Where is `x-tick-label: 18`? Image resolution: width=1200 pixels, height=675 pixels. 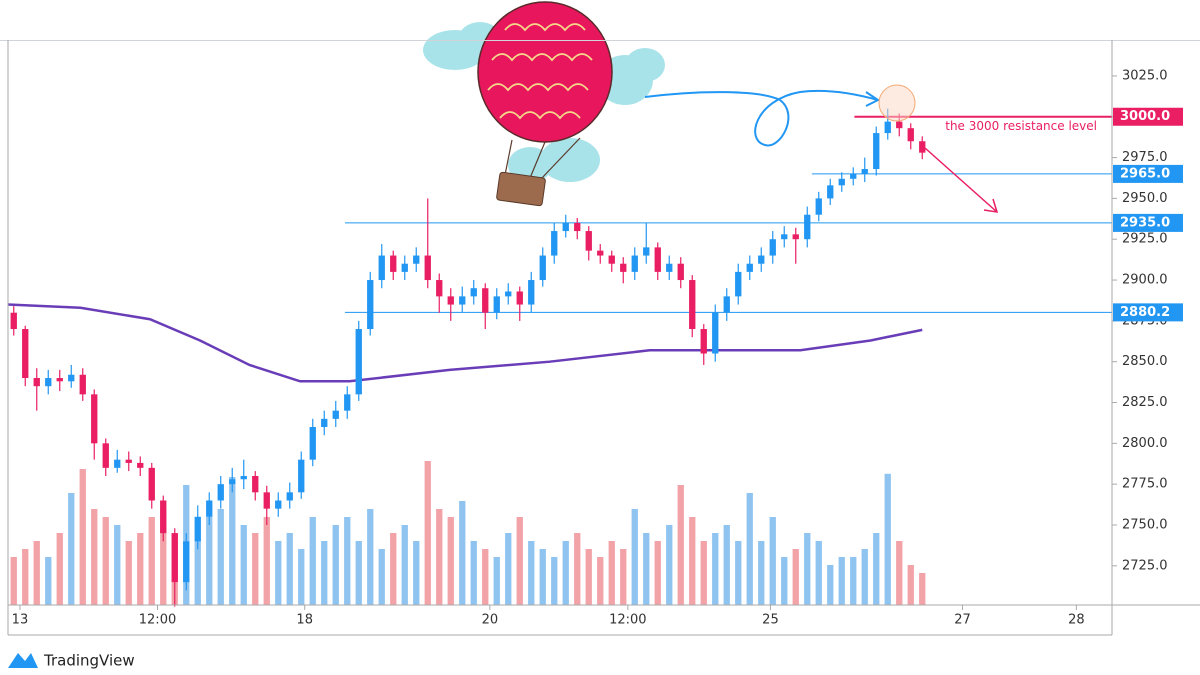 x-tick-label: 18 is located at coordinates (304, 620).